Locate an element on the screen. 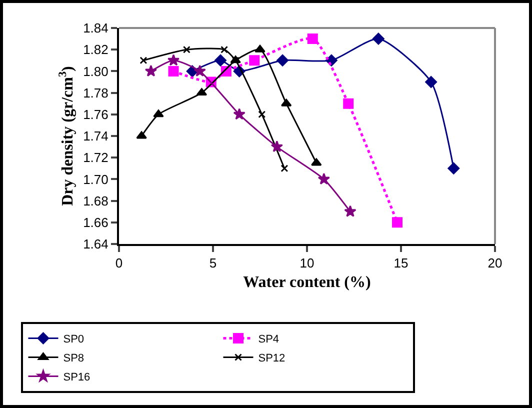 This screenshot has height=408, width=532. legend-label: SP8 is located at coordinates (73, 358).